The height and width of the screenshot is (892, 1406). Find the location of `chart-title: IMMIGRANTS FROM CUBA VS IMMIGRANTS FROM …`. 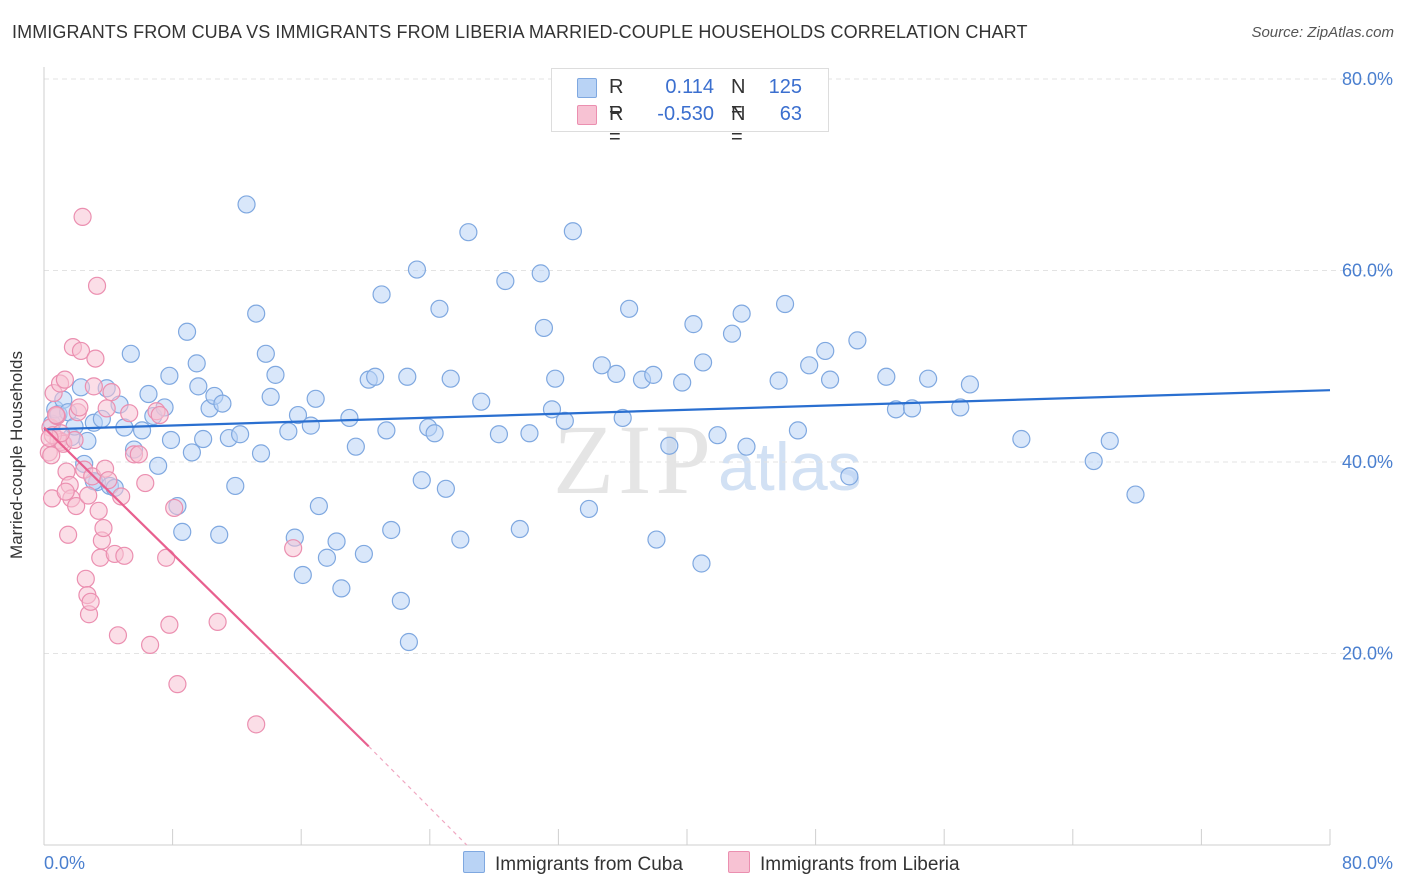

chart-title: IMMIGRANTS FROM CUBA VS IMMIGRANTS FROM … is located at coordinates (520, 32).